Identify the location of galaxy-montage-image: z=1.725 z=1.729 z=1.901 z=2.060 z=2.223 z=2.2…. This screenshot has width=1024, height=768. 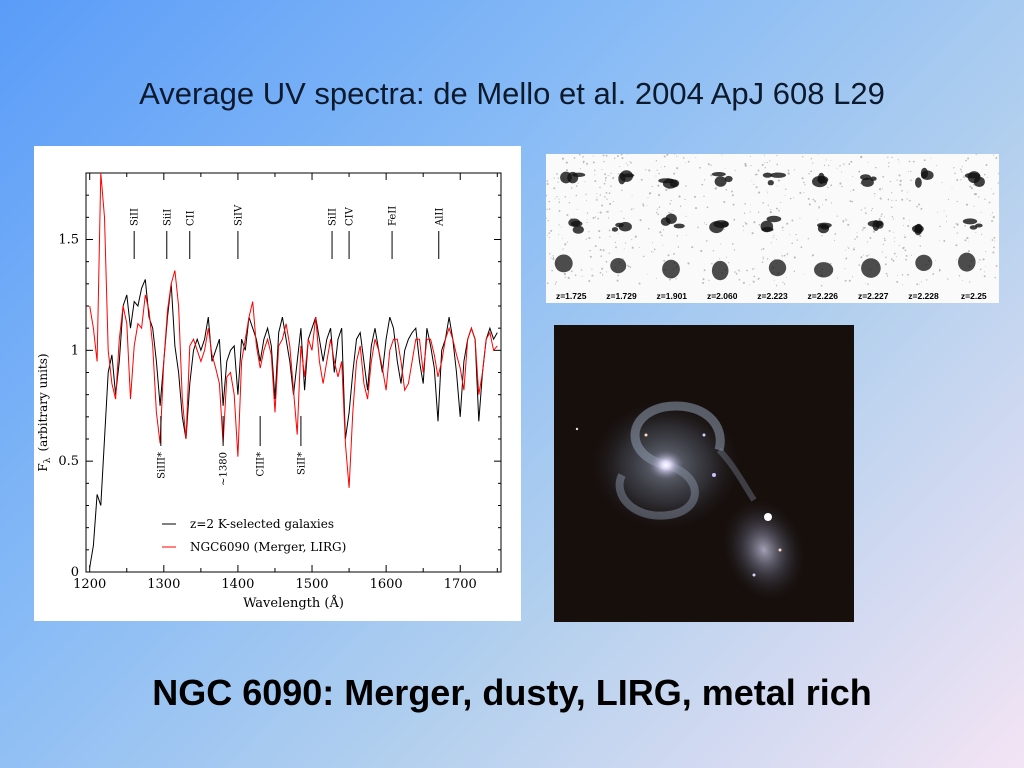
(772, 228).